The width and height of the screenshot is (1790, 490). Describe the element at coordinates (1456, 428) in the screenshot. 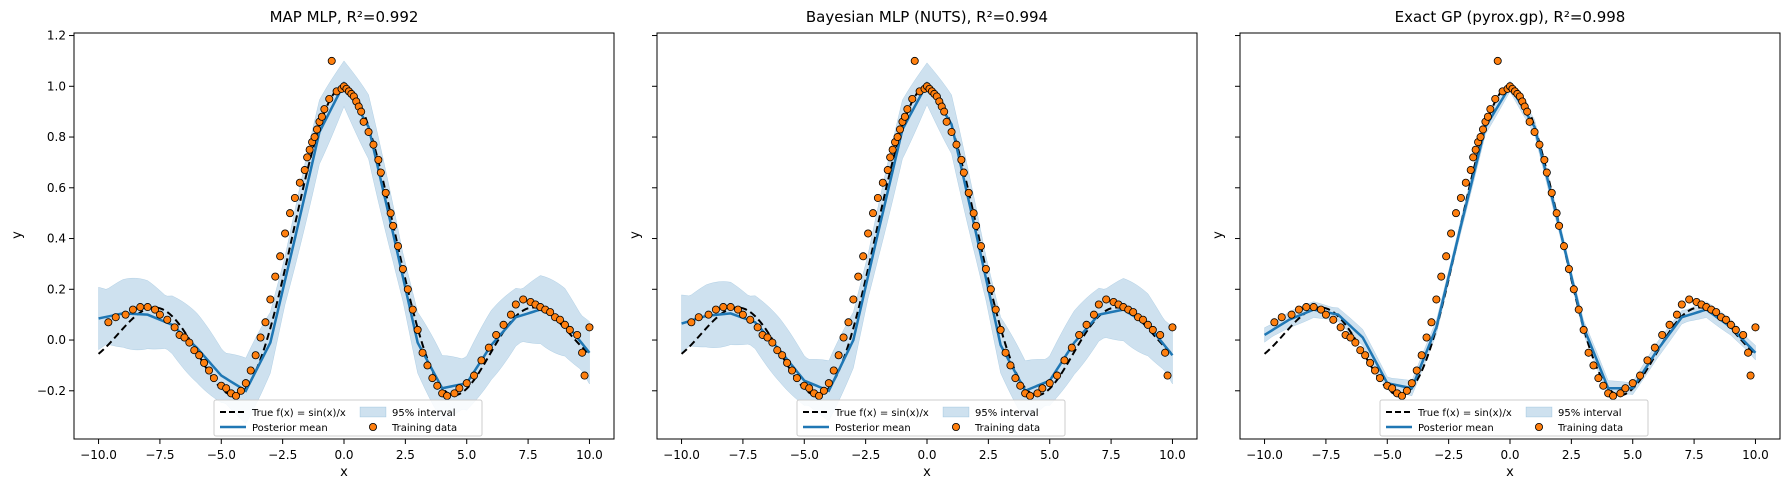

I see `legend-label: Posterior mean` at that location.